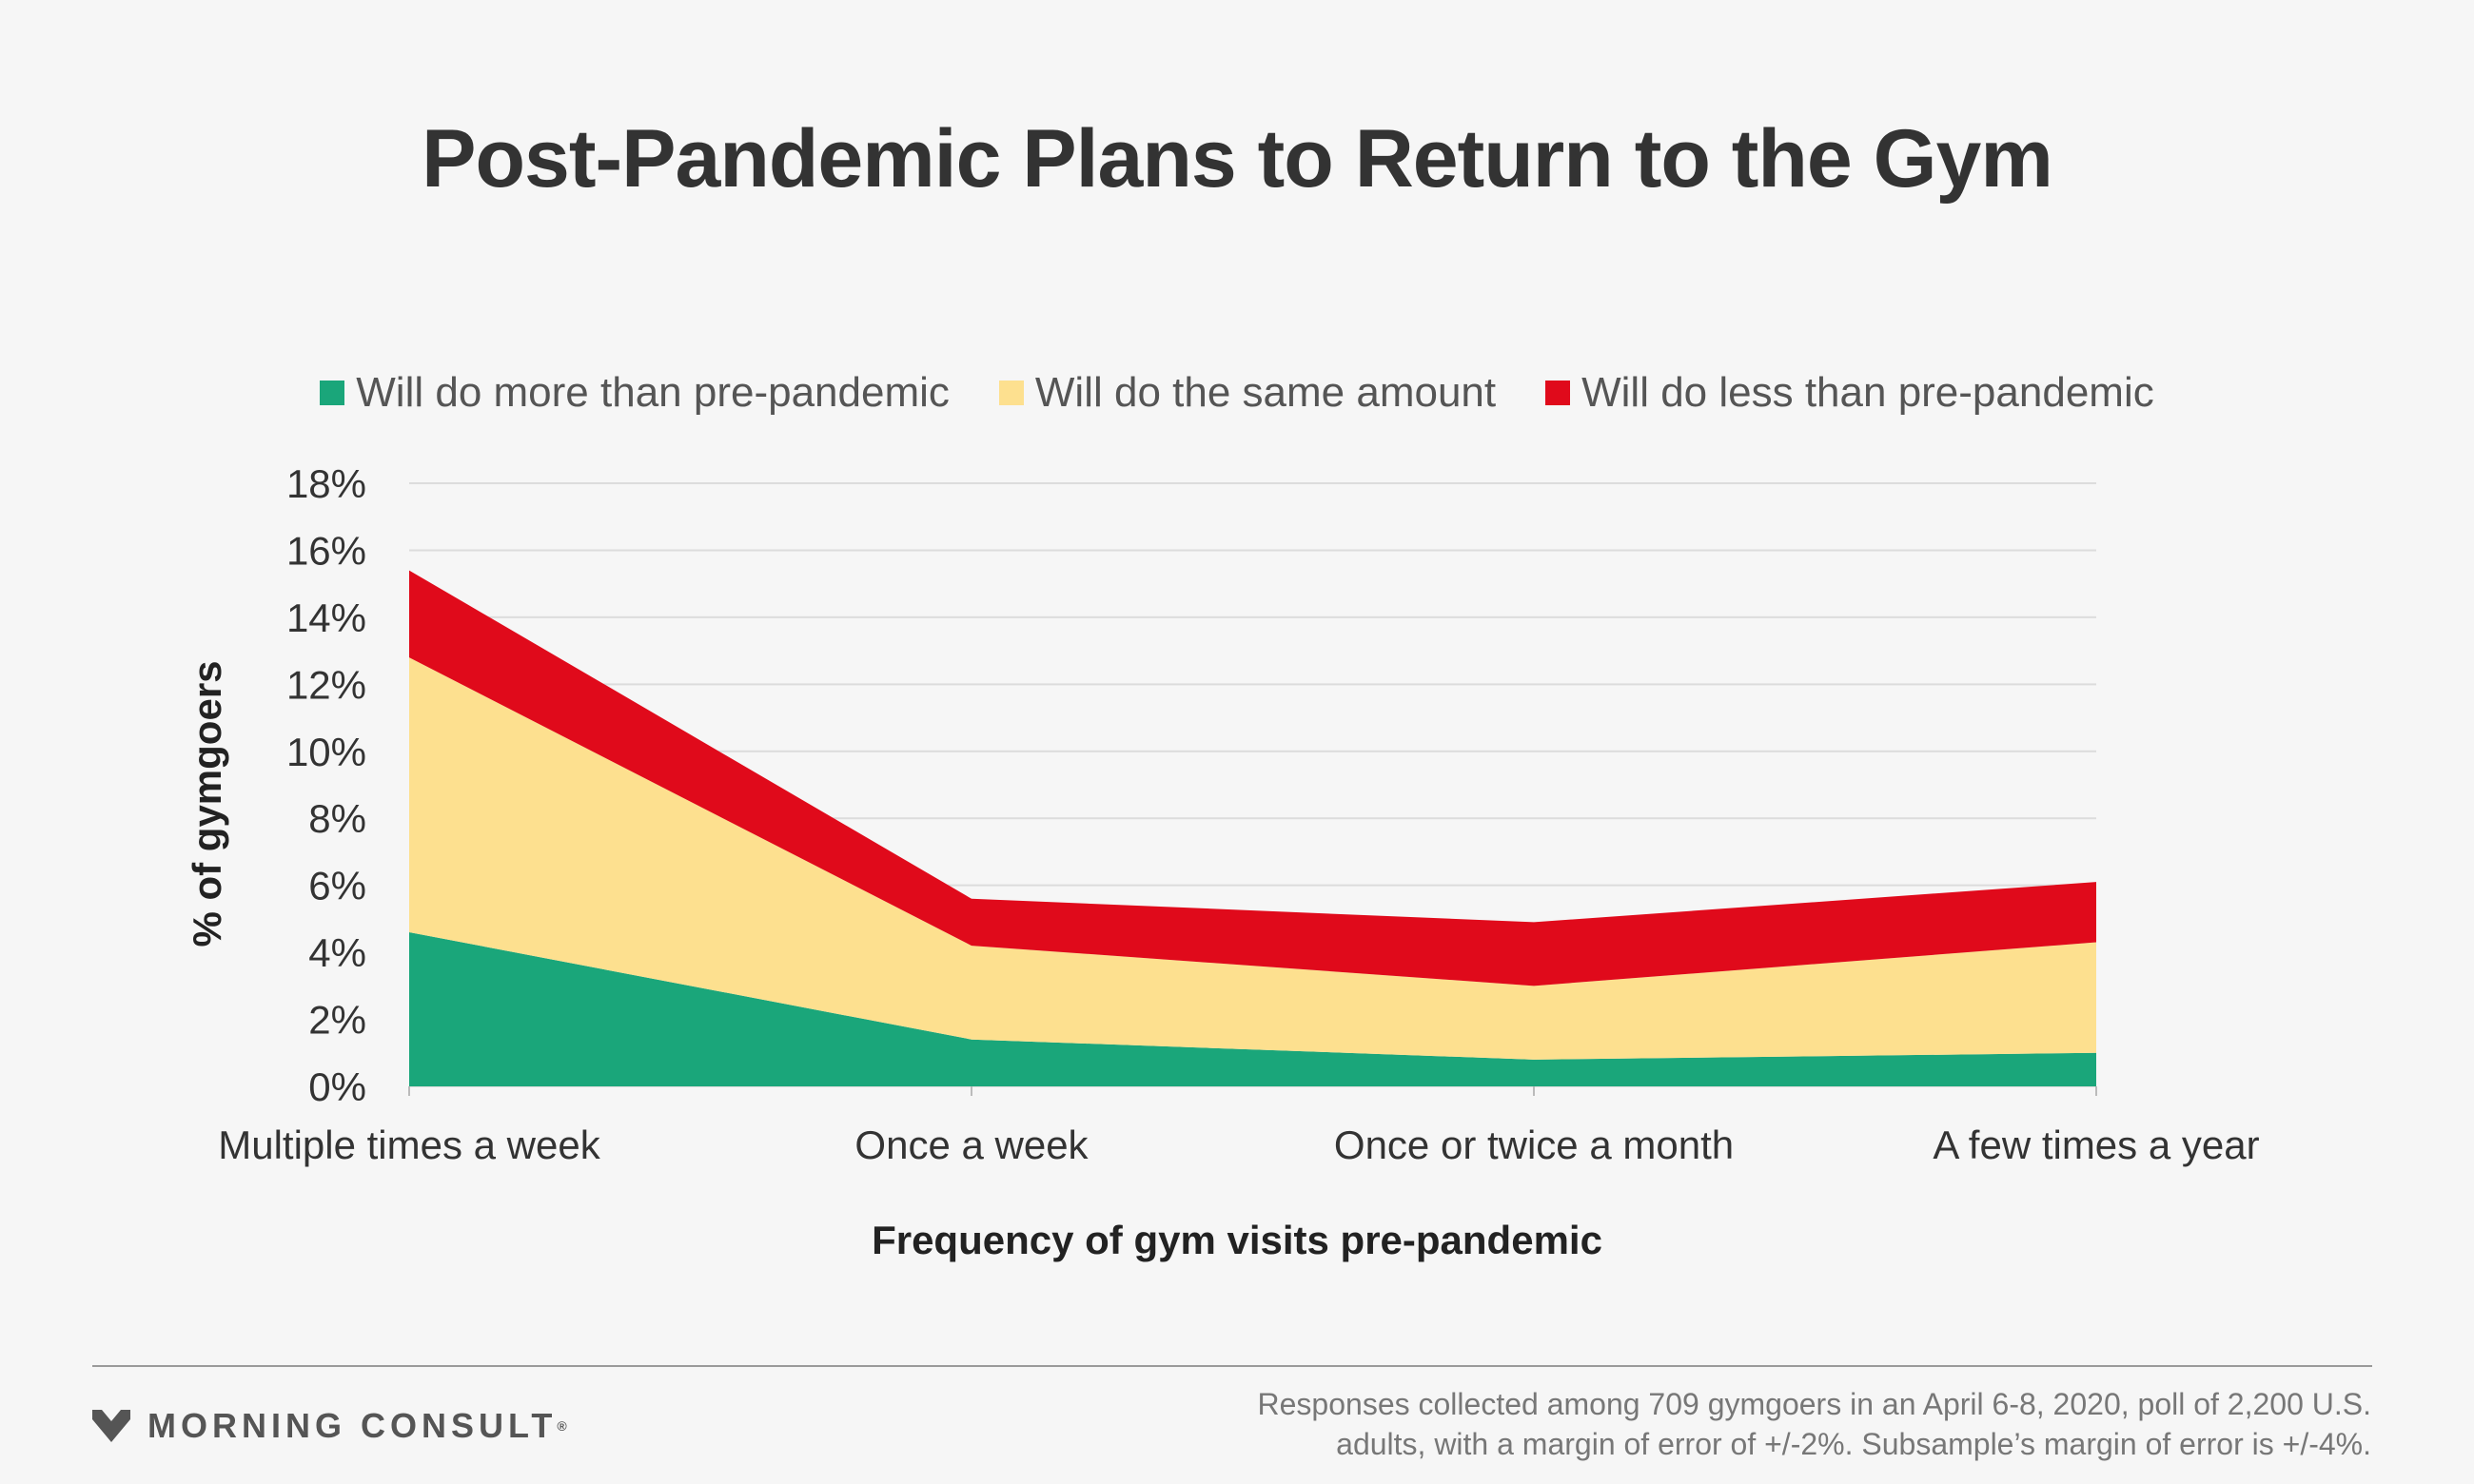 Image resolution: width=2474 pixels, height=1484 pixels. Describe the element at coordinates (207, 803) in the screenshot. I see `y-axis-title: % of gymgoers` at that location.